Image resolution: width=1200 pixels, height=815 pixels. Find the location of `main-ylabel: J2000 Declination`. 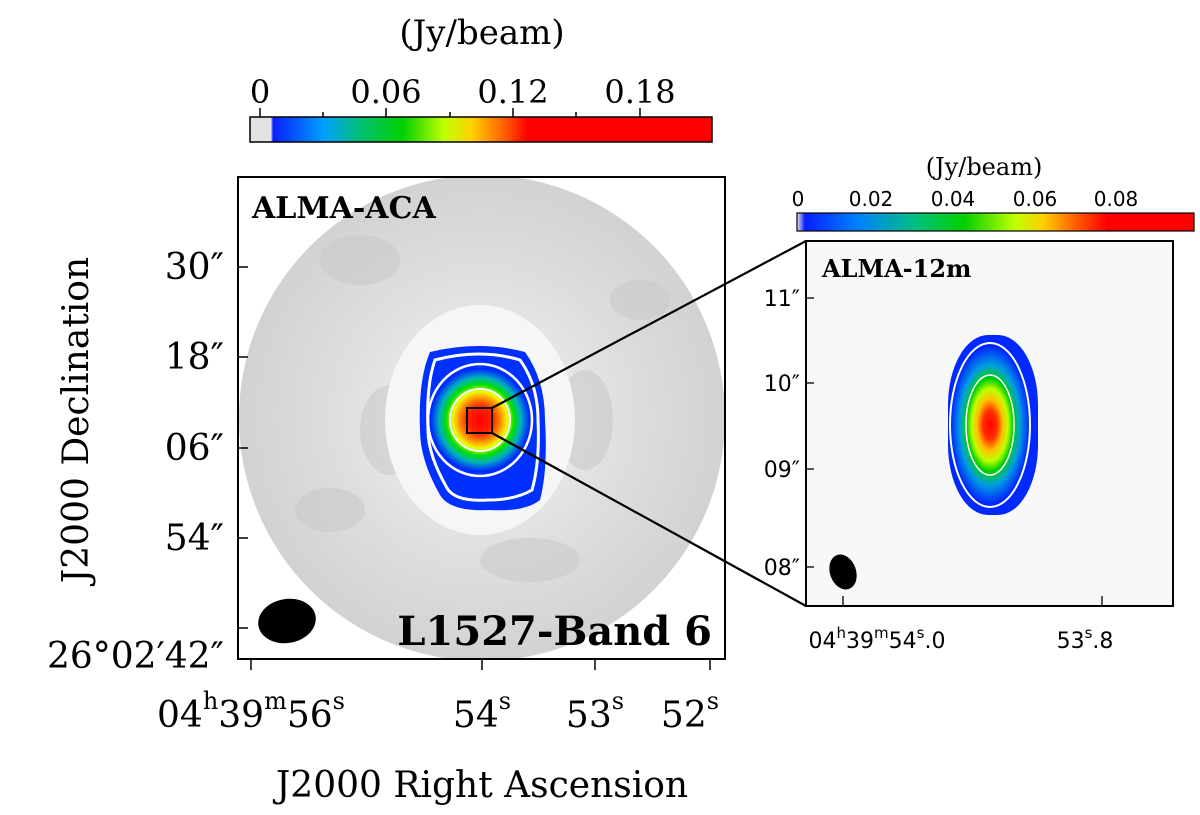

main-ylabel: J2000 Declination is located at coordinates (76, 422).